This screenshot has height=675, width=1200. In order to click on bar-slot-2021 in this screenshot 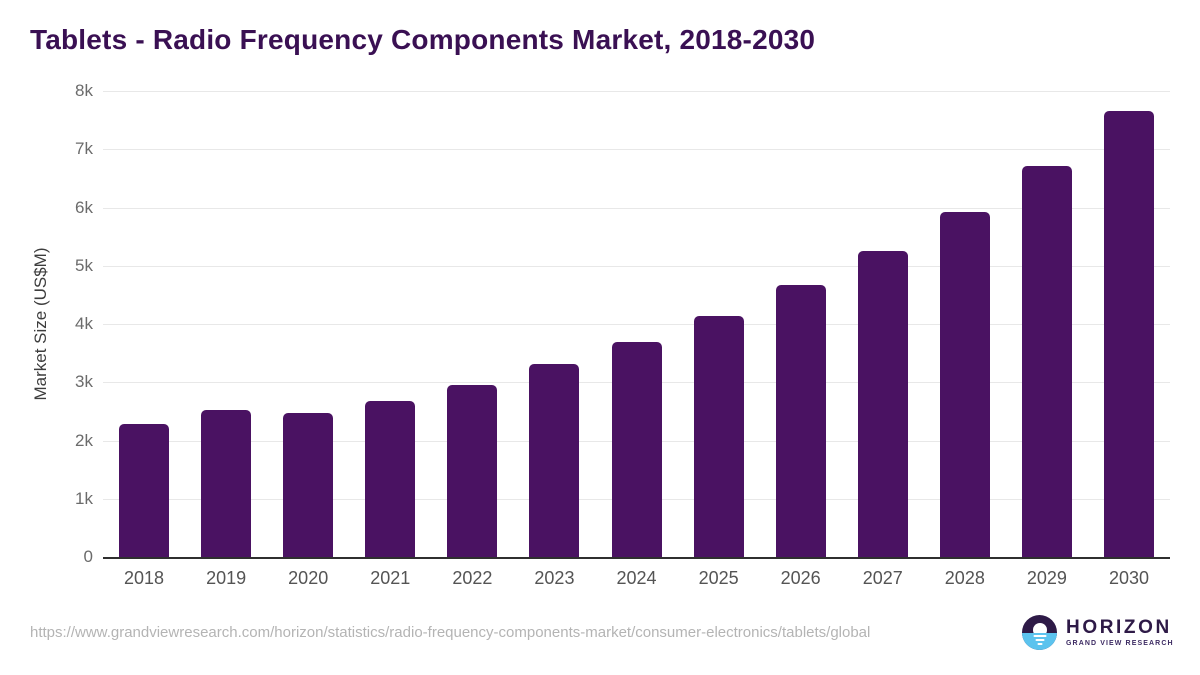, I will do `click(390, 324)`.